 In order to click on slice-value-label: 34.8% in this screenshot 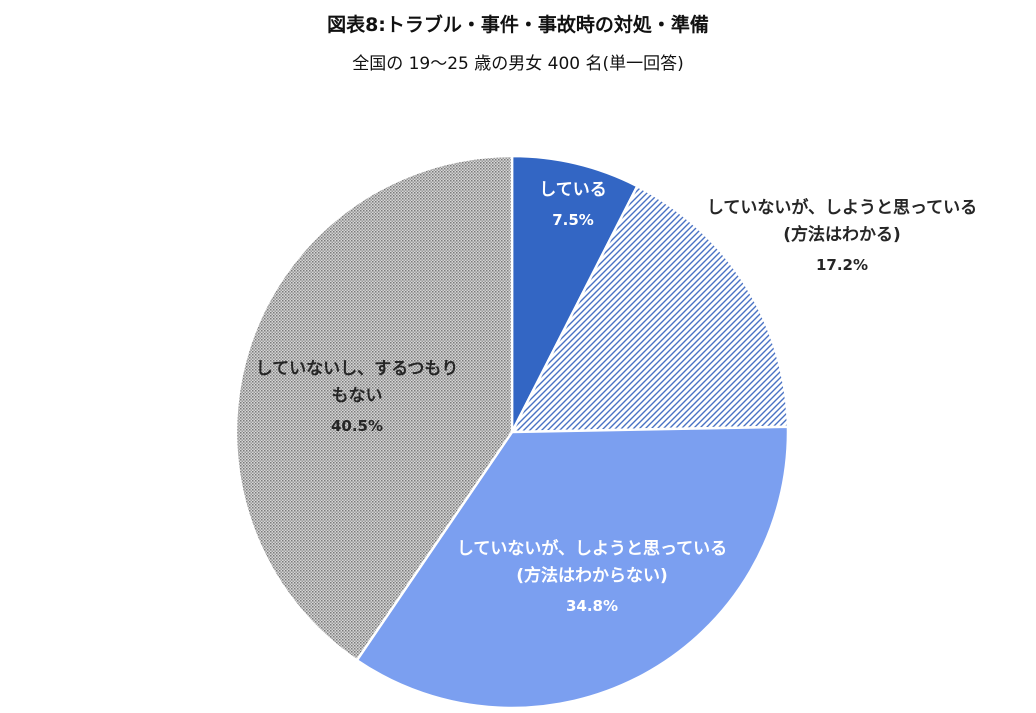, I will do `click(592, 606)`.